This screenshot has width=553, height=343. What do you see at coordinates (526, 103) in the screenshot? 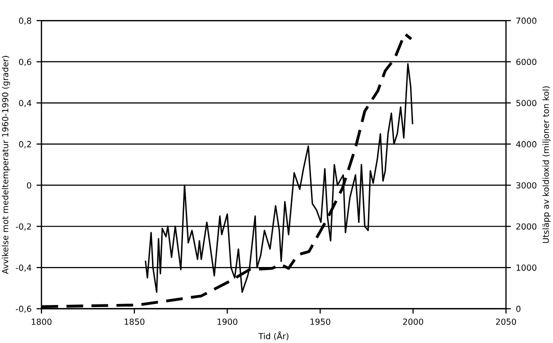
I see `y2-tick-label: 5000` at bounding box center [526, 103].